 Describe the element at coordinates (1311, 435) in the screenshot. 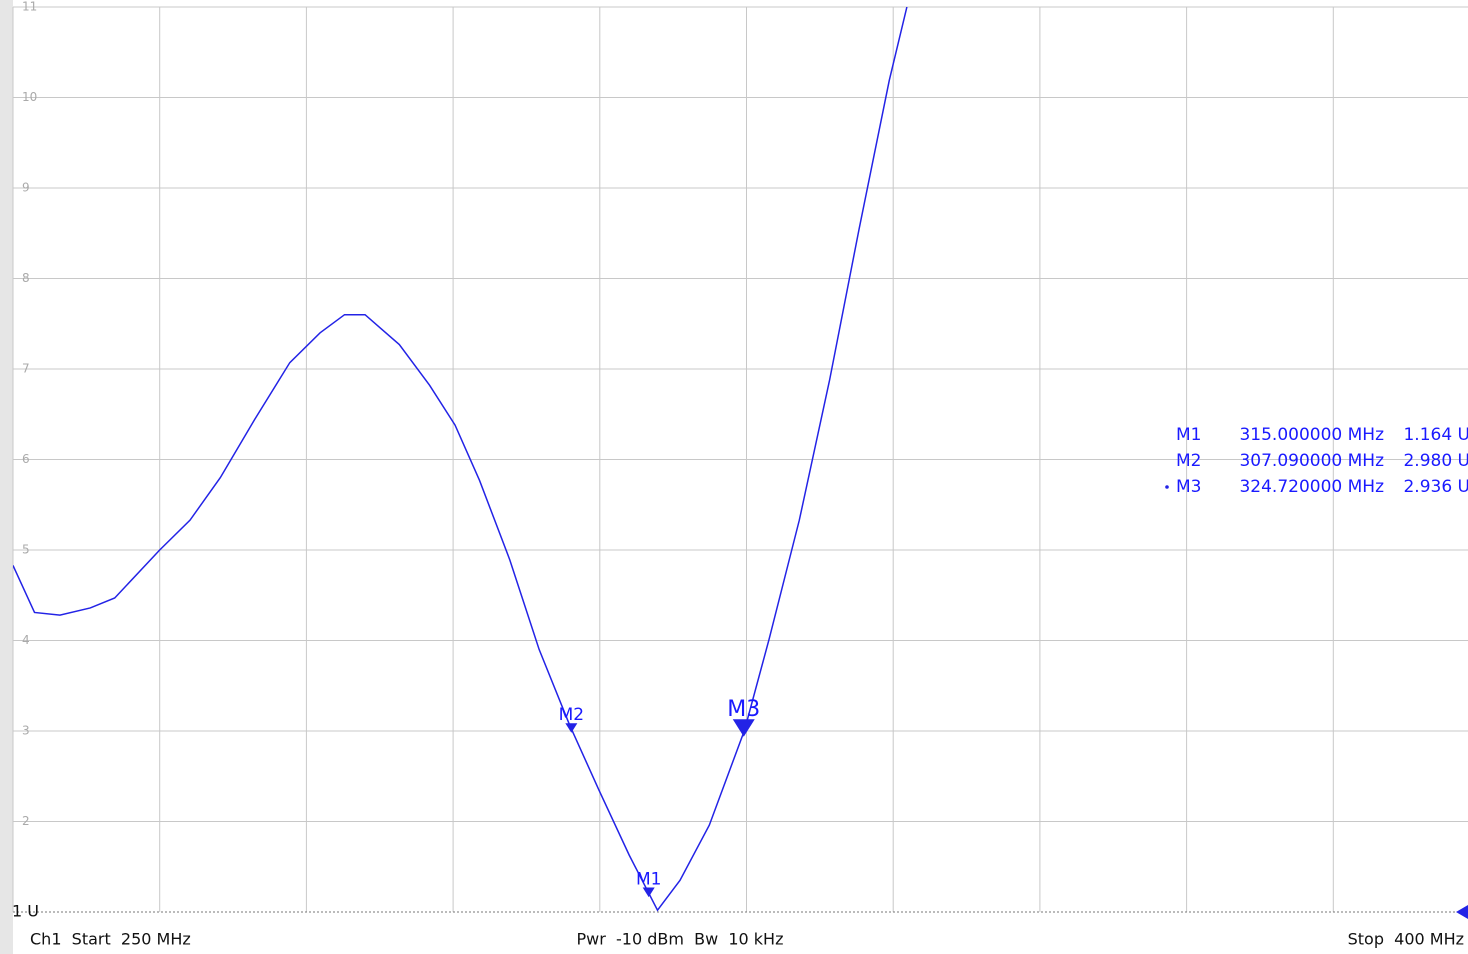

I see `marker-freq: 315.000000 MHz` at that location.